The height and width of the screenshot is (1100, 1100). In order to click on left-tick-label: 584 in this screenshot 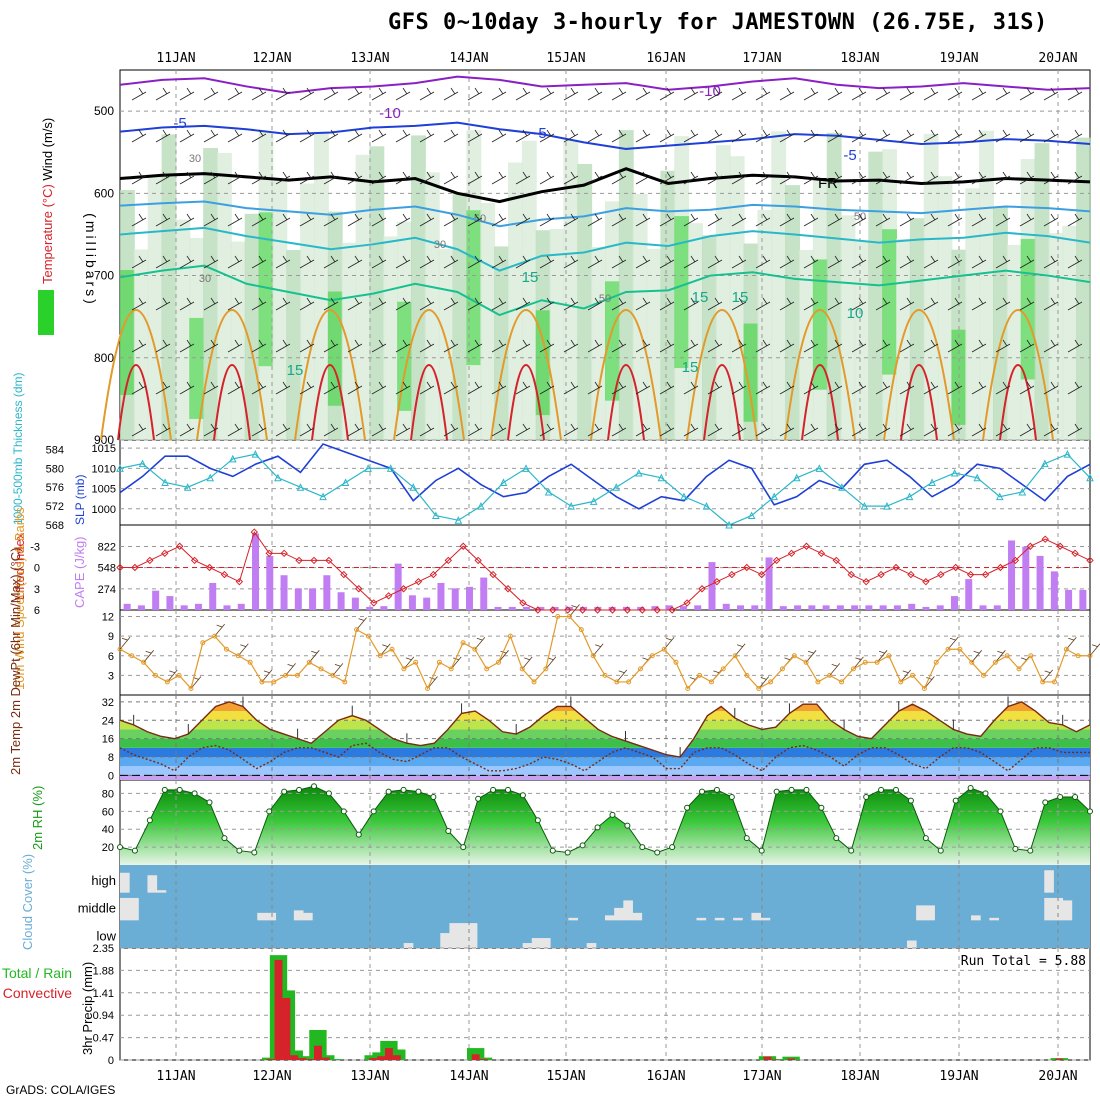, I will do `click(55, 450)`.